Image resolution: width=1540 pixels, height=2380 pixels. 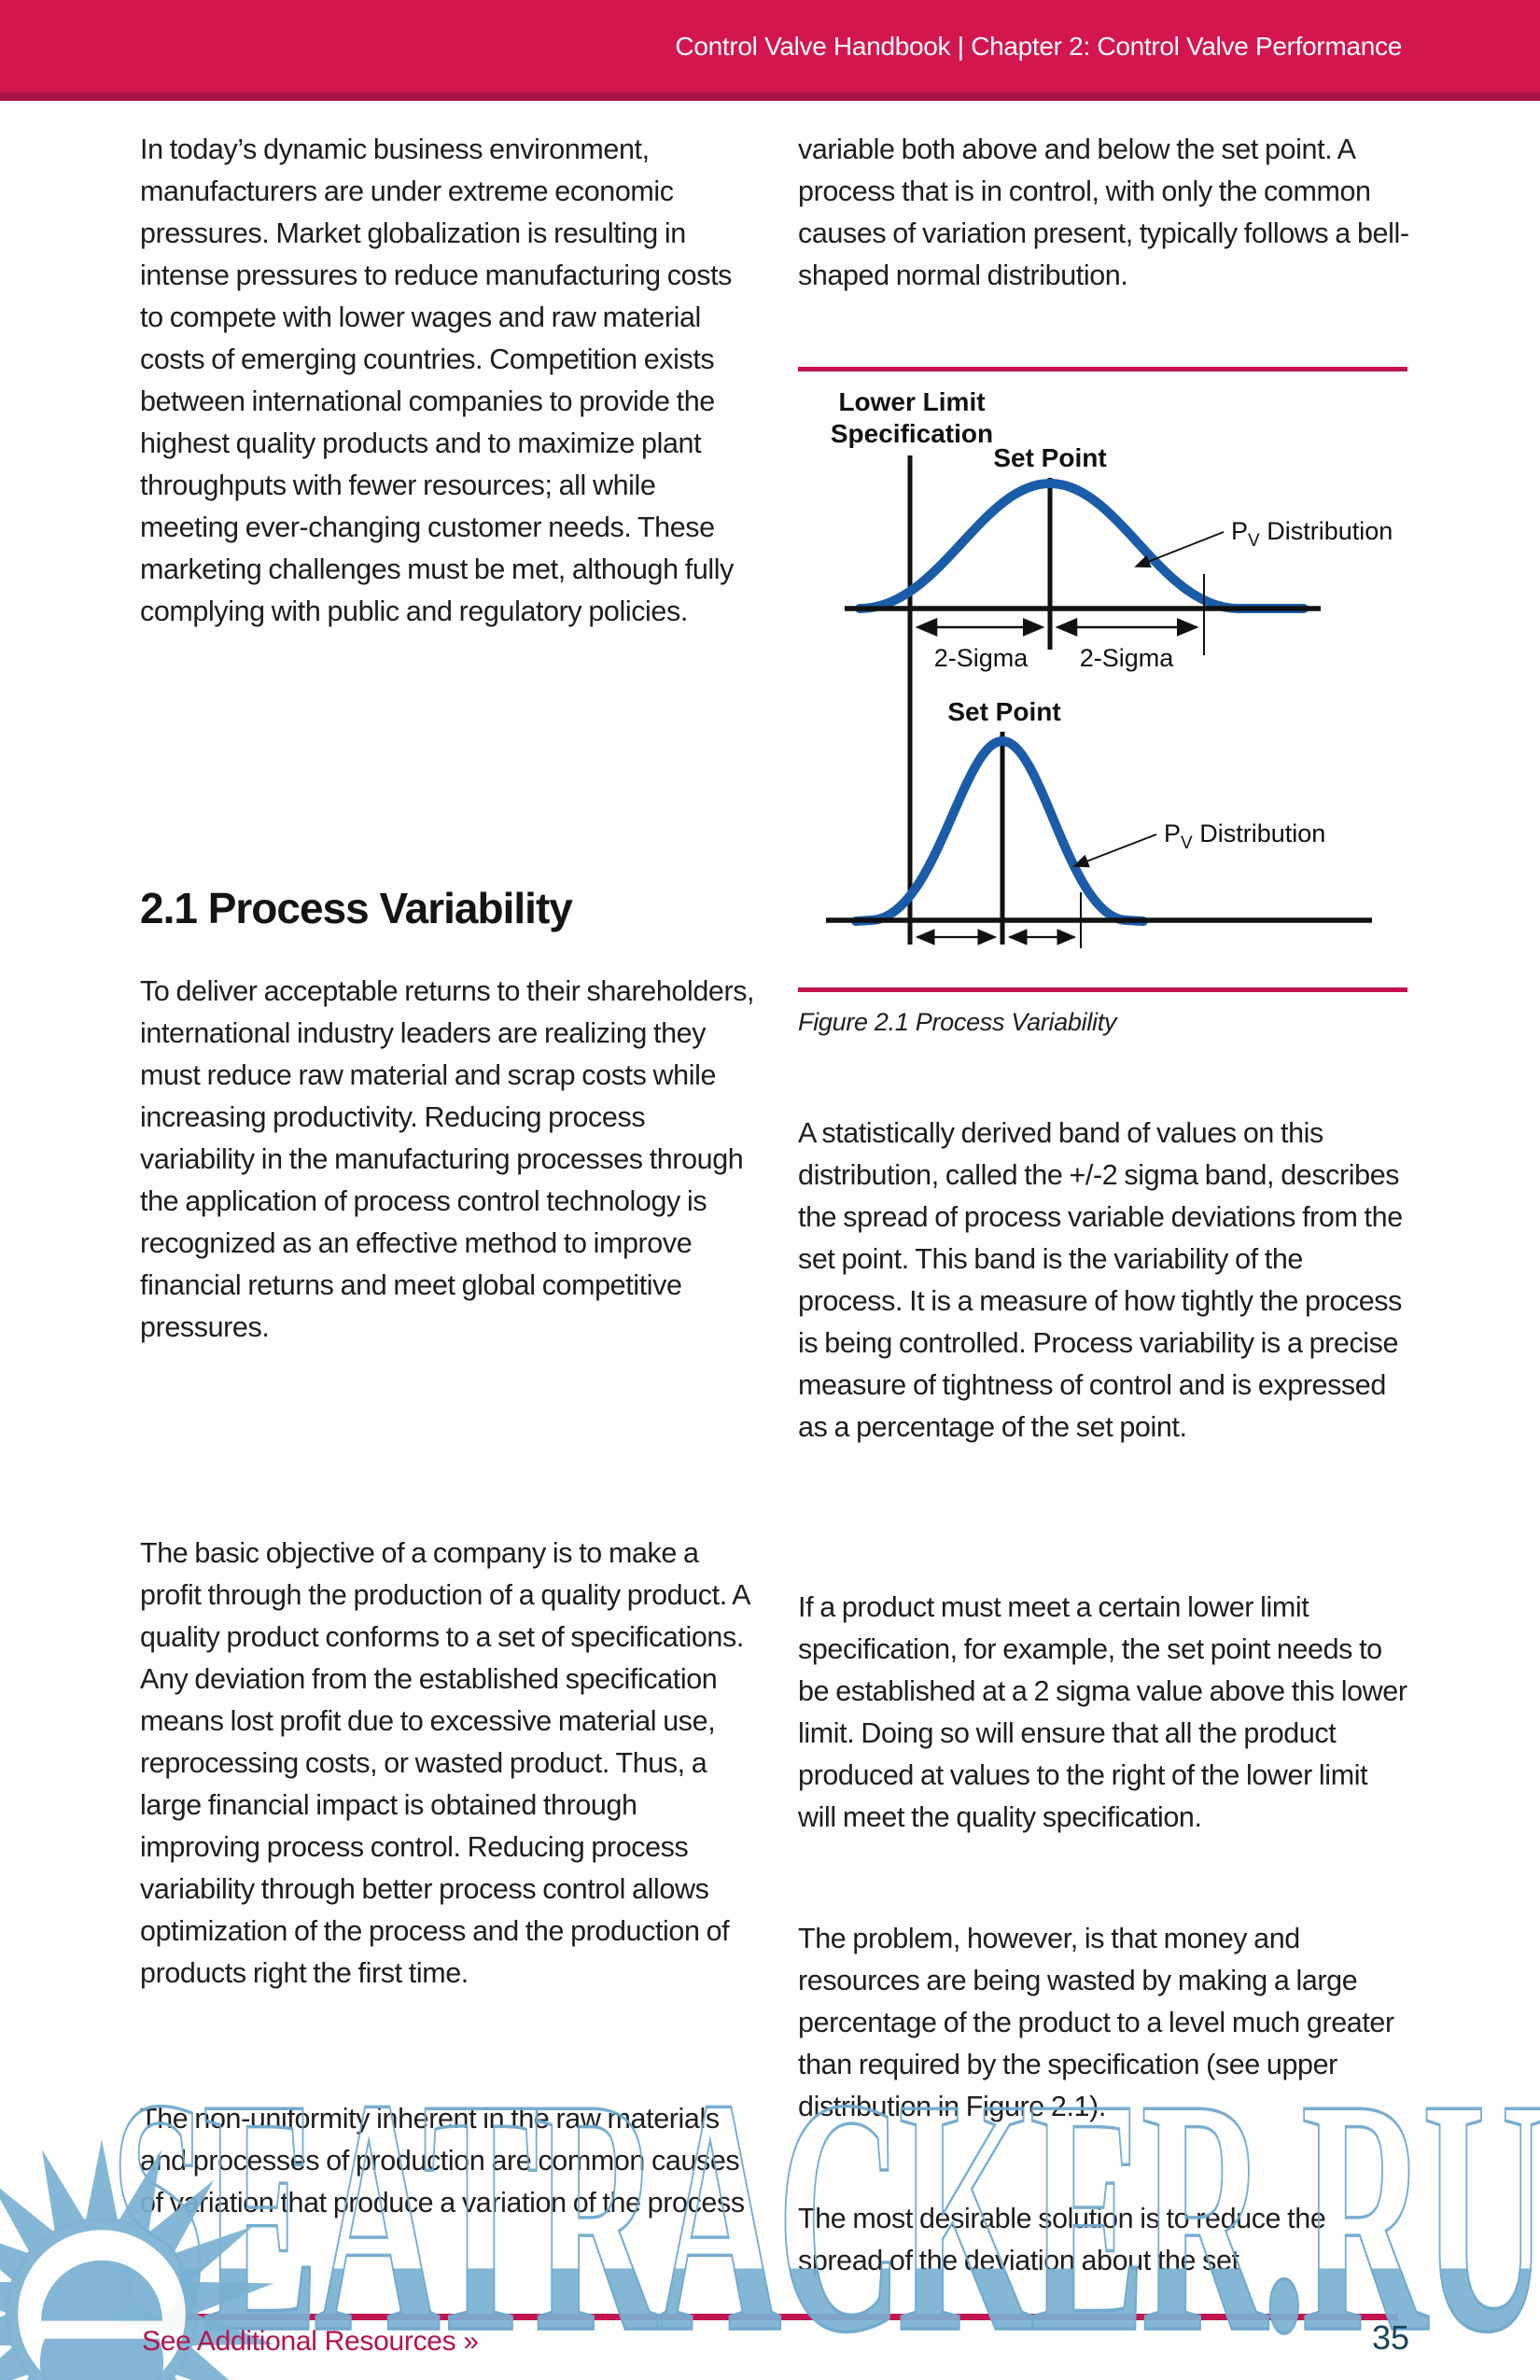 I want to click on figure-rule-bottom, so click(x=1102, y=989).